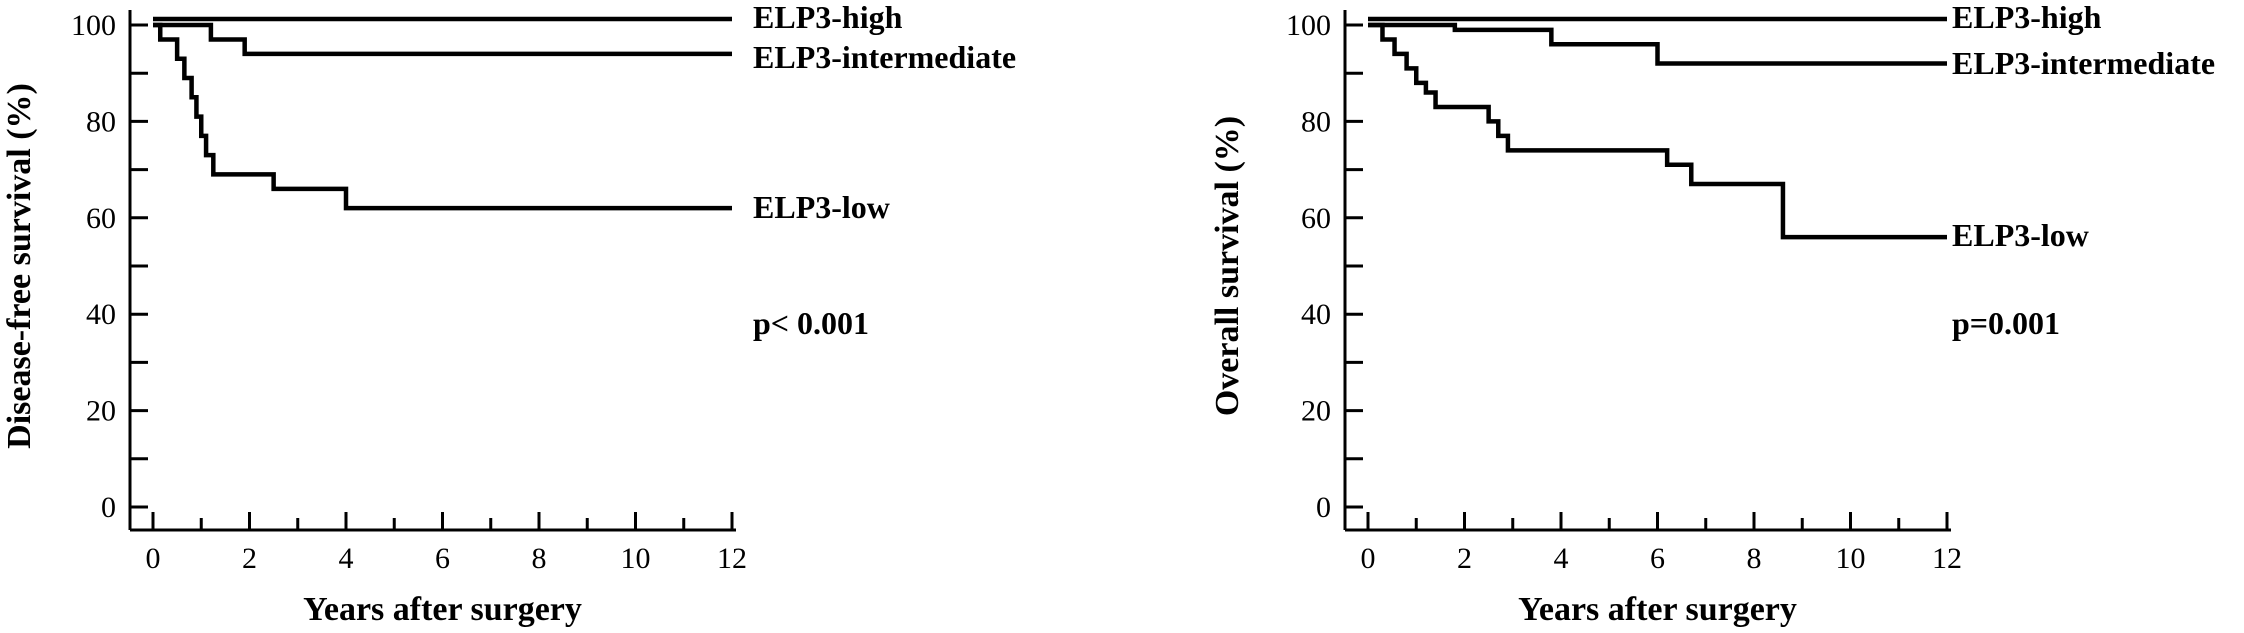 The image size is (2244, 633). I want to click on y-axis-title: Overall survival (%), so click(1227, 266).